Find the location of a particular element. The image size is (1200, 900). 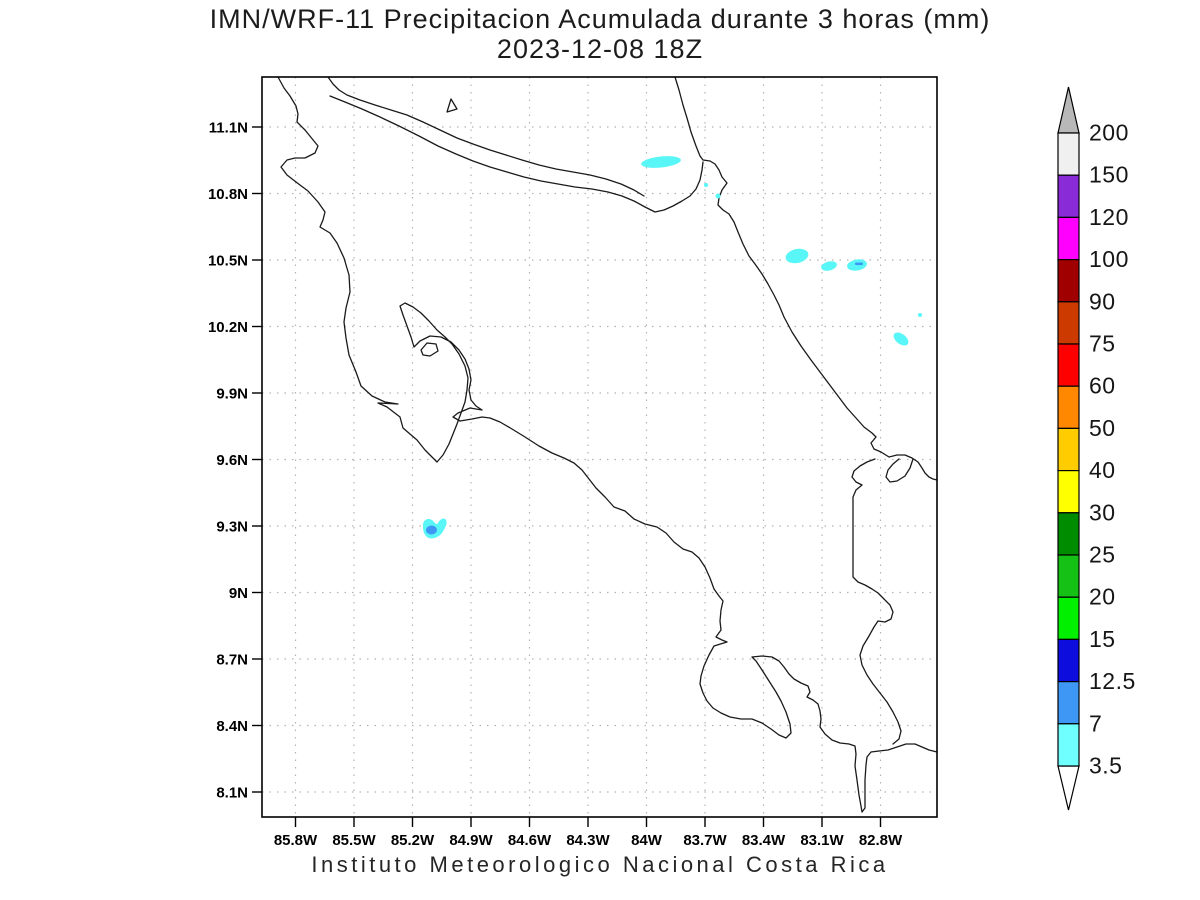

lat-tick-label: 8.4N is located at coordinates (232, 726).